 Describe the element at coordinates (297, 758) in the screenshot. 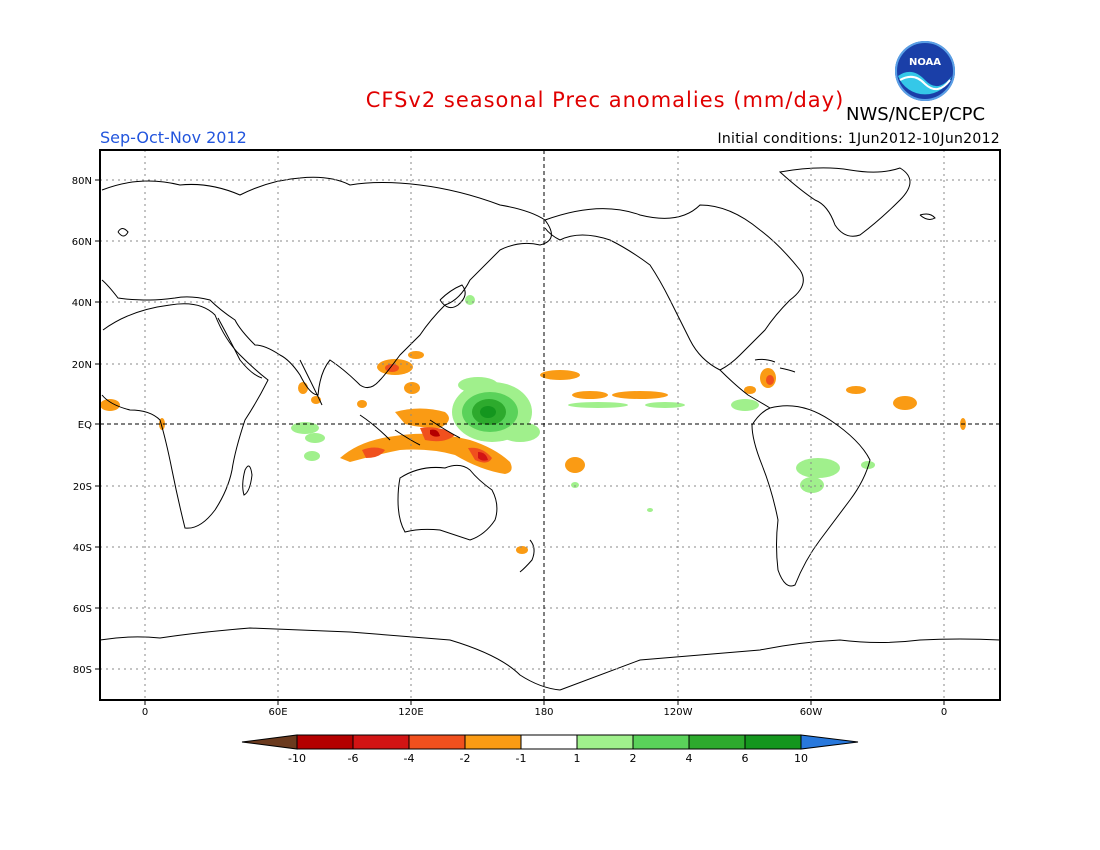

I see `colorbar-label: -10` at that location.